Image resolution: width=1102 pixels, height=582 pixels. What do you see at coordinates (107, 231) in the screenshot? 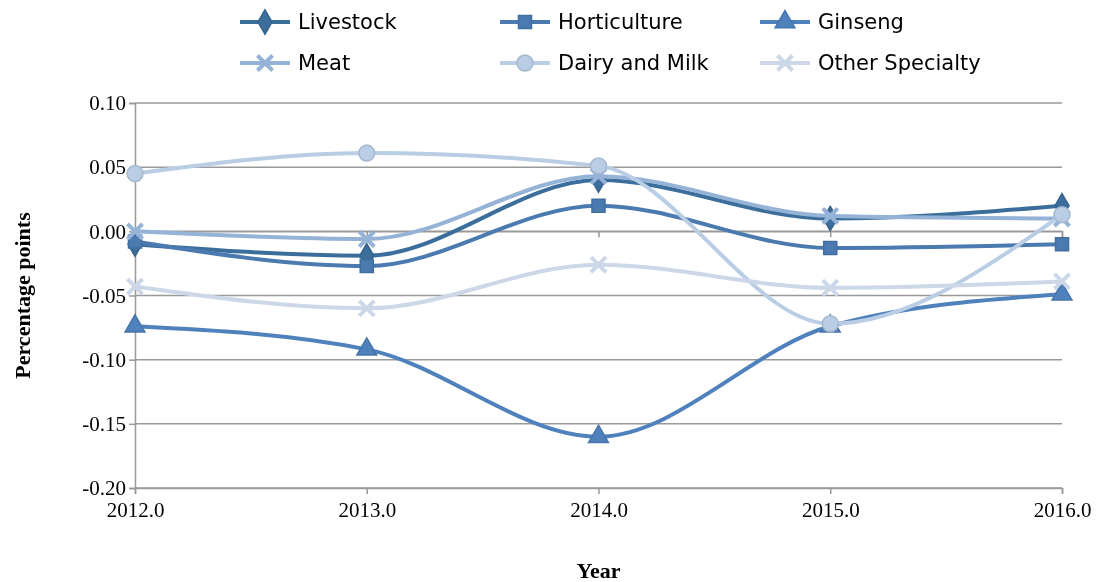
I see `y-tick-label: 0.00` at bounding box center [107, 231].